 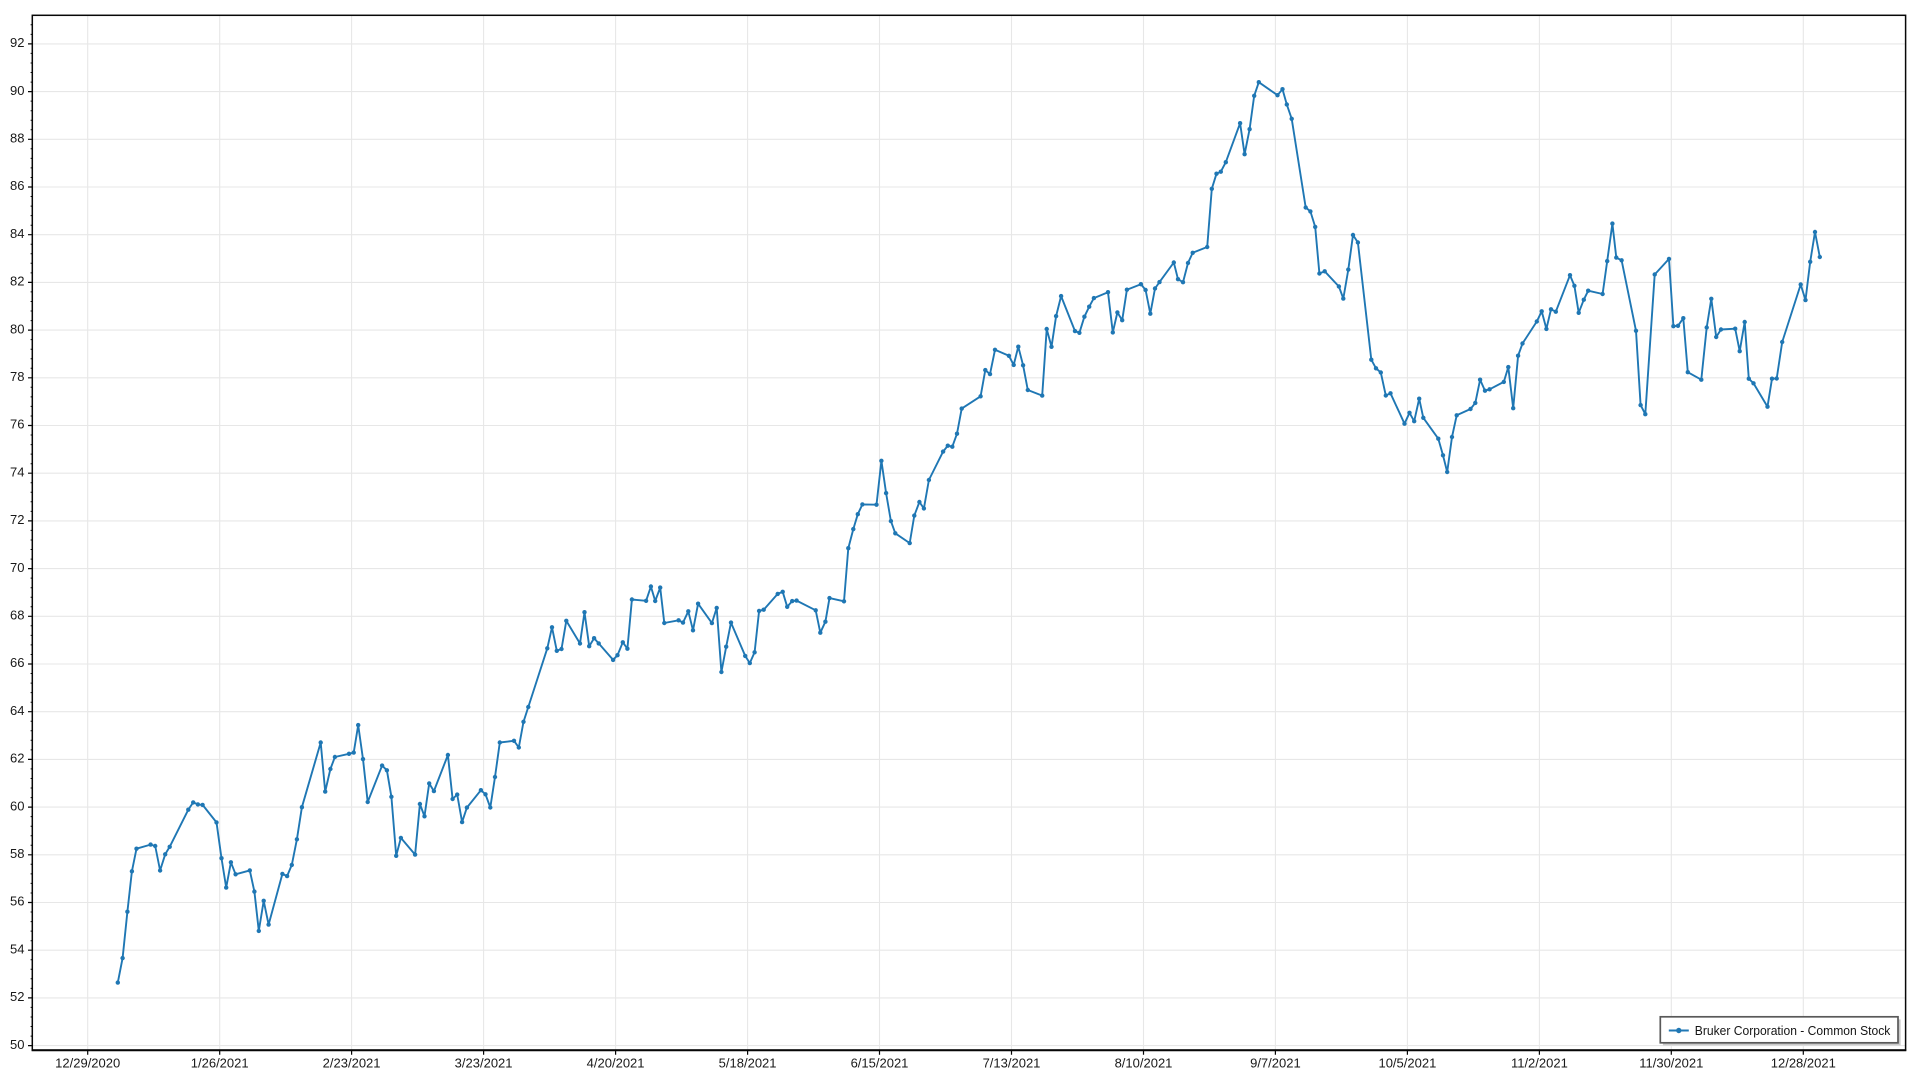 What do you see at coordinates (17, 948) in the screenshot?
I see `svg-text: 54` at bounding box center [17, 948].